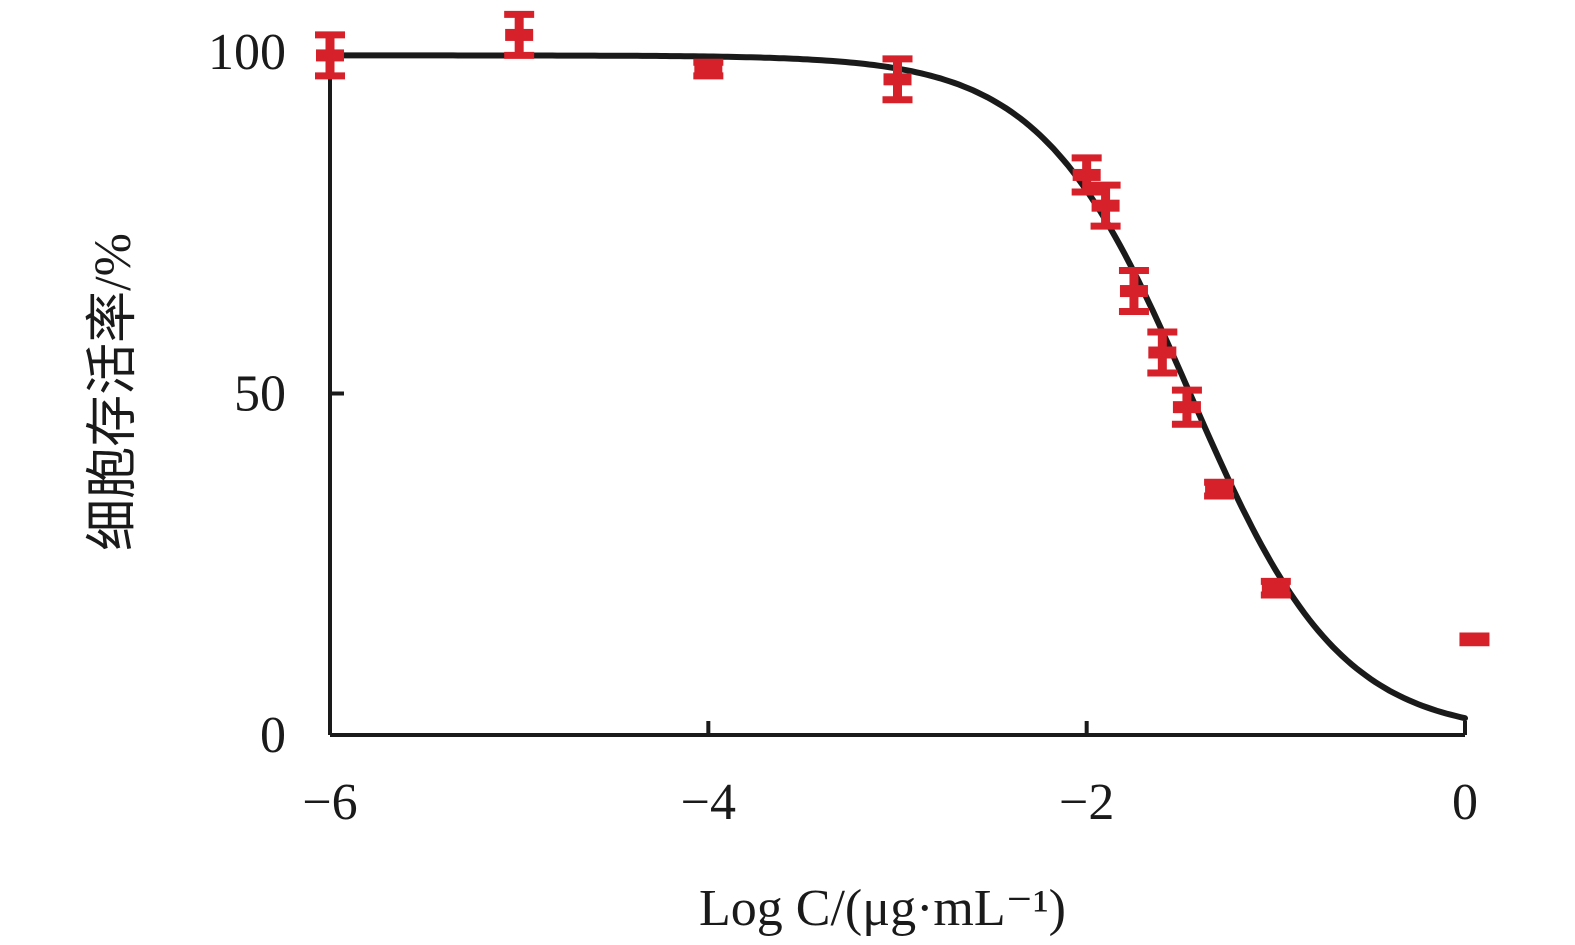  I want to click on x-tick-label: −6, so click(329, 802).